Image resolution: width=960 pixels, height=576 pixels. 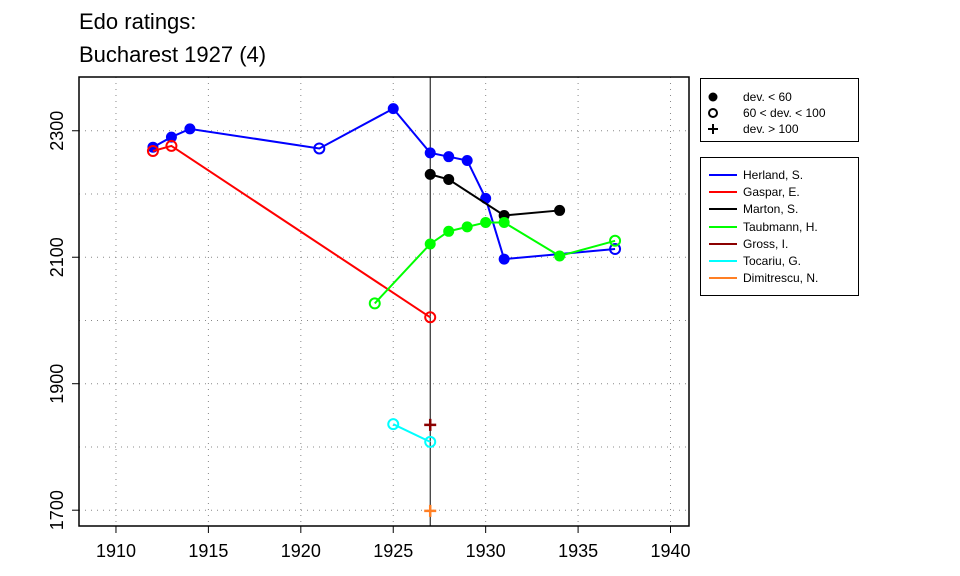 I want to click on series-legend-label: Gross, I., so click(x=766, y=243).